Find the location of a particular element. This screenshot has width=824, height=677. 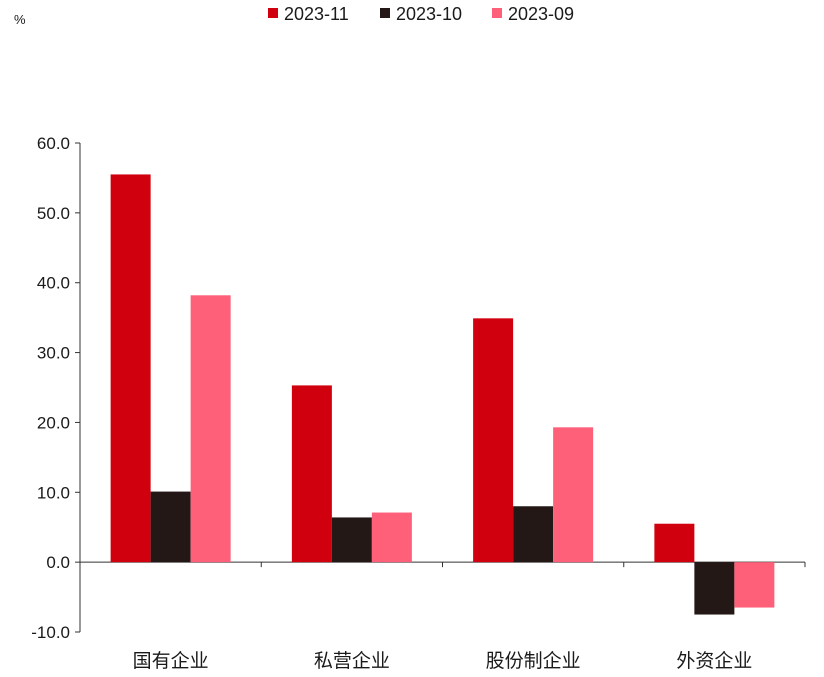

legend: 2023-11 2023-10 2023-09 is located at coordinates (421, 14).